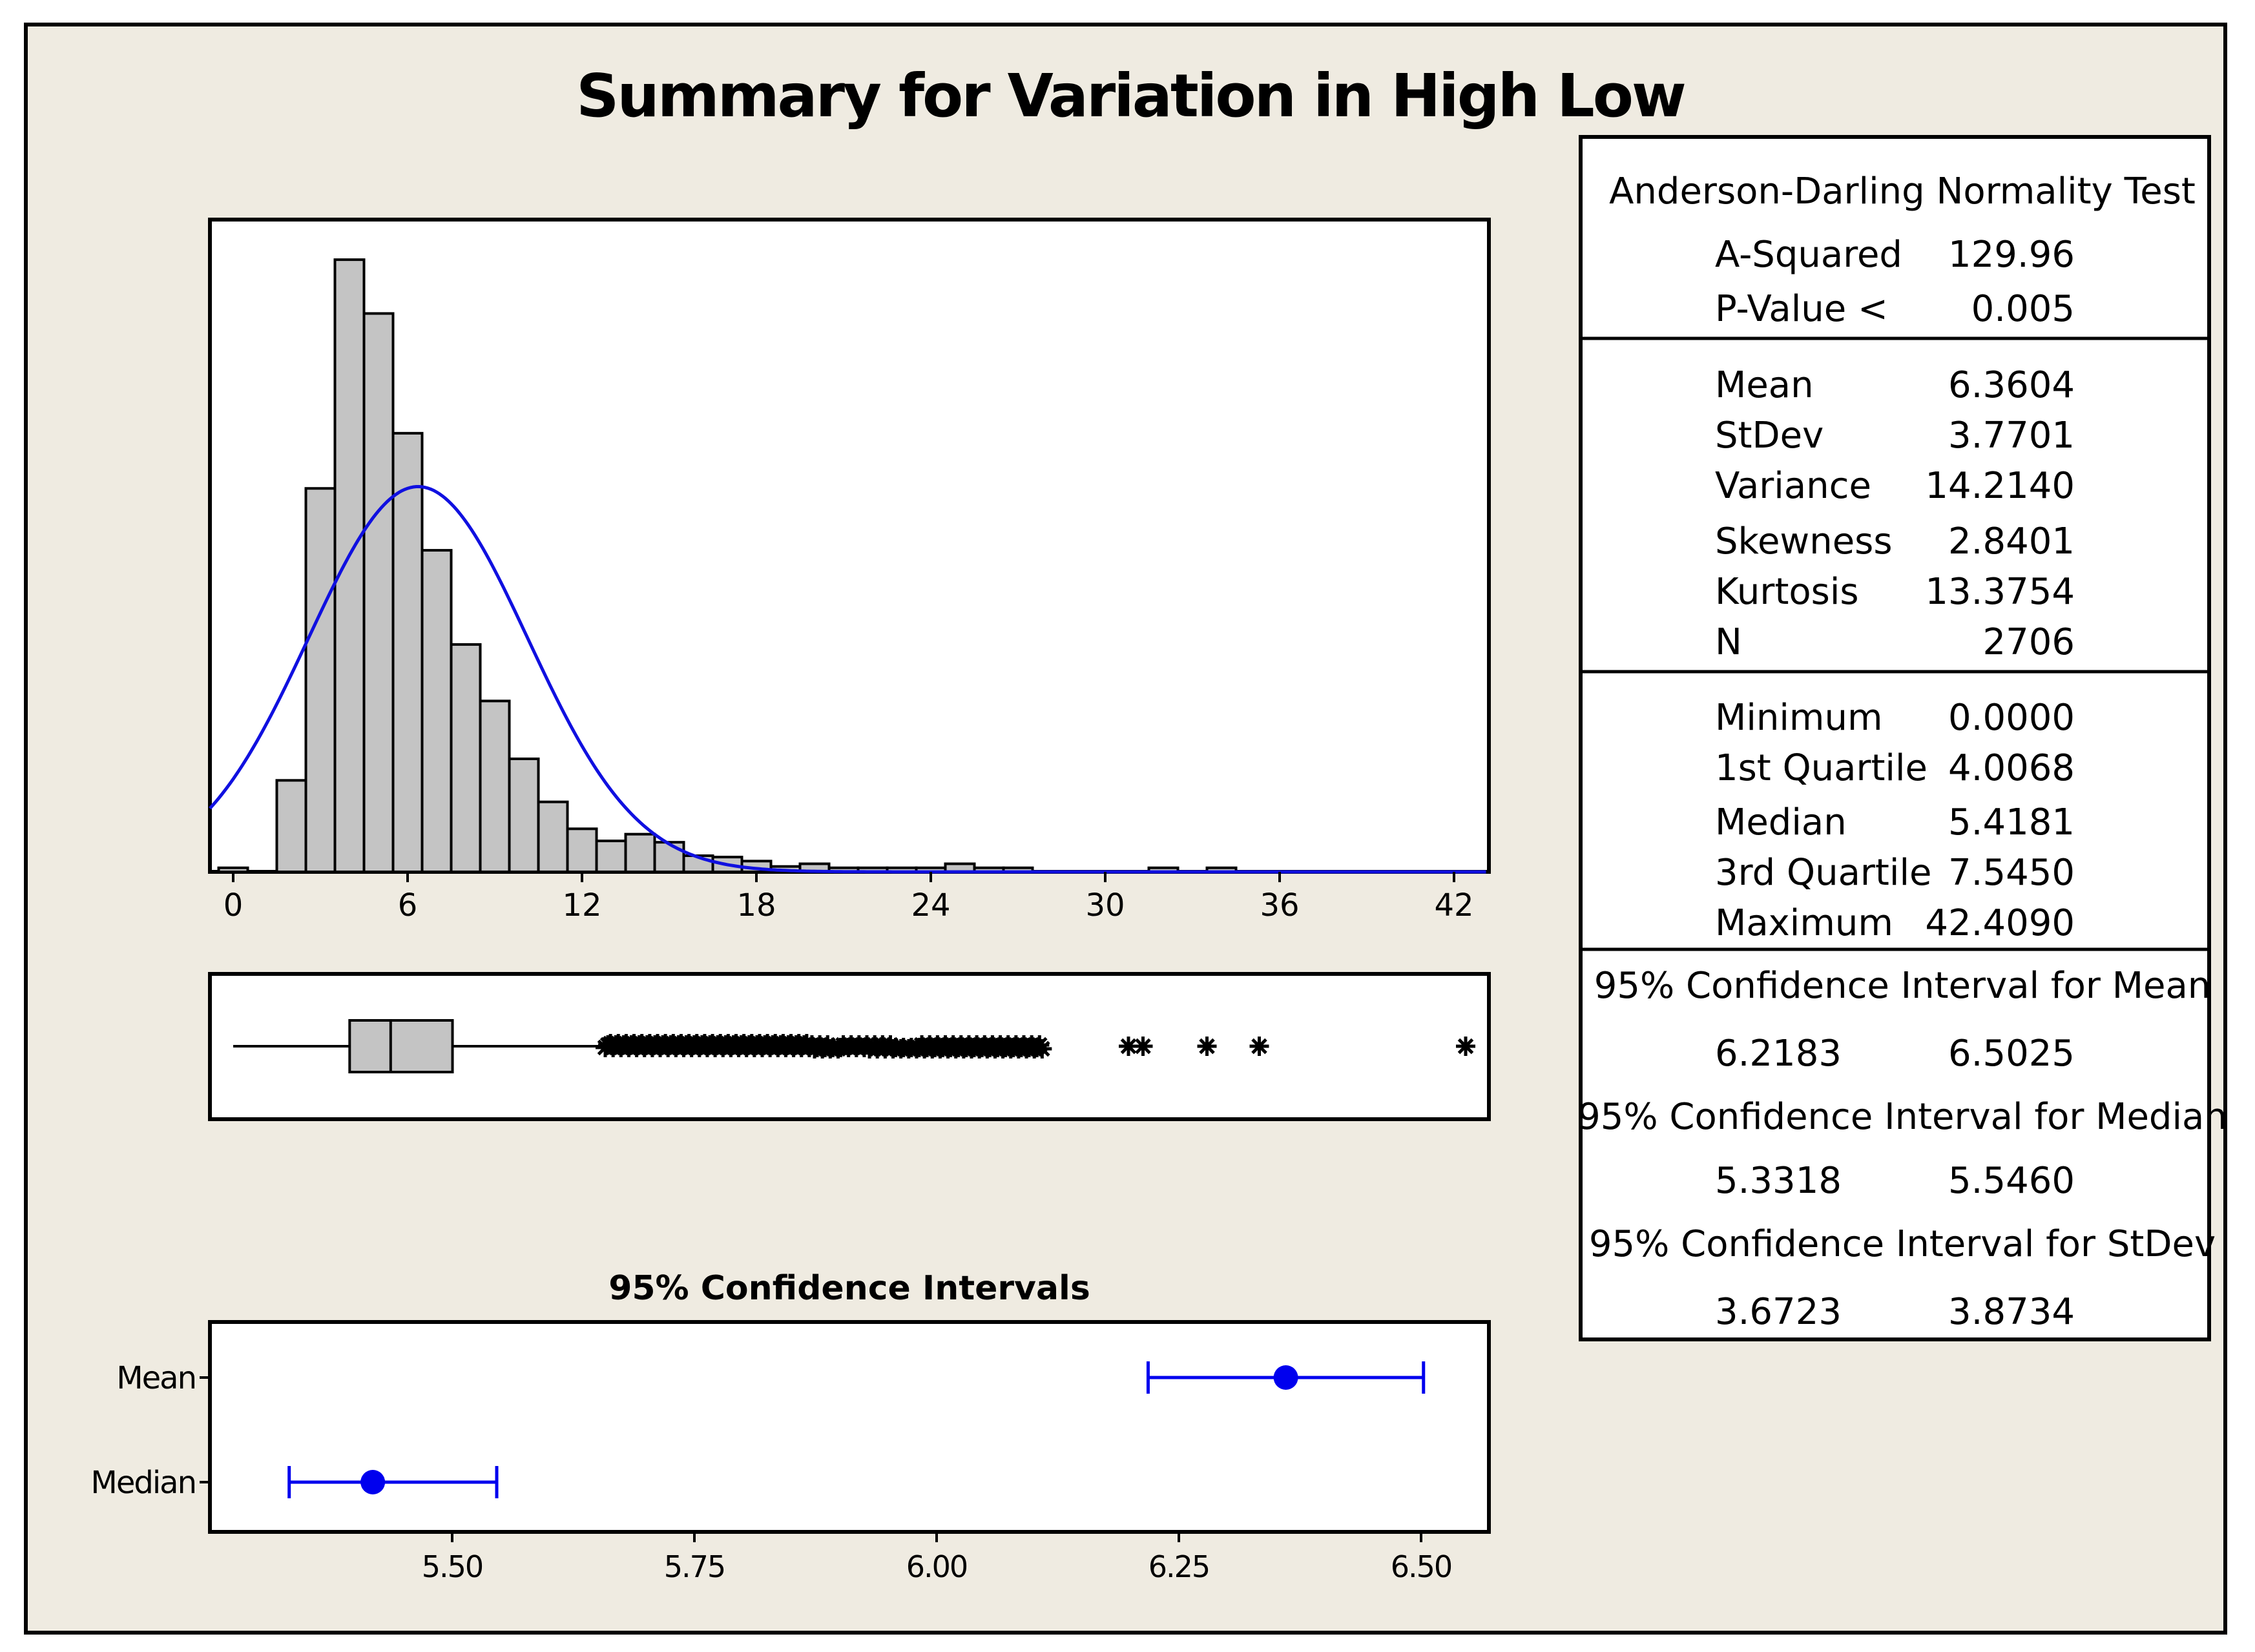 This screenshot has width=2255, height=1652. I want to click on stat-label: Minimum, so click(1799, 718).